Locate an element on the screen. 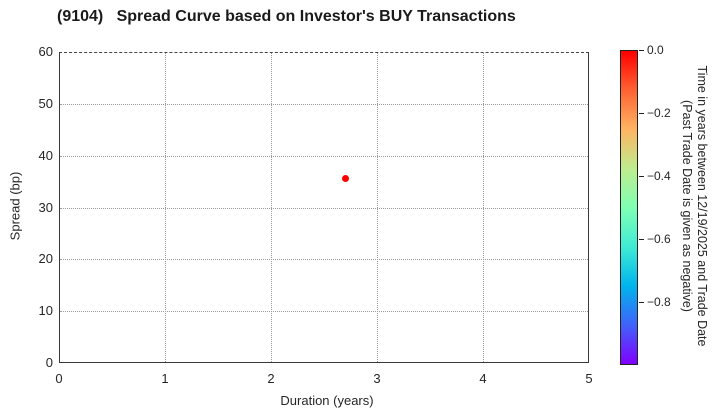  y-tick-label: 10 is located at coordinates (45, 311).